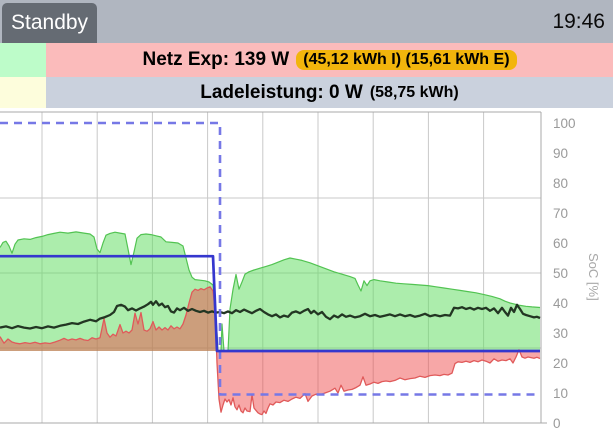 The height and width of the screenshot is (429, 613). I want to click on y-tick-label: 60, so click(560, 243).